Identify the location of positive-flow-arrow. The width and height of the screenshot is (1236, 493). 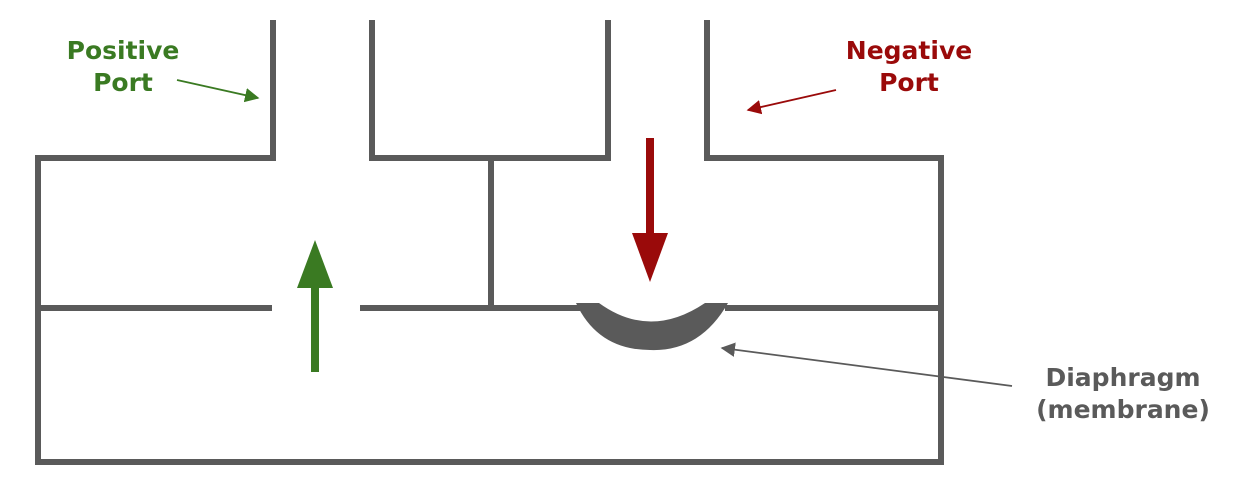
(315, 306).